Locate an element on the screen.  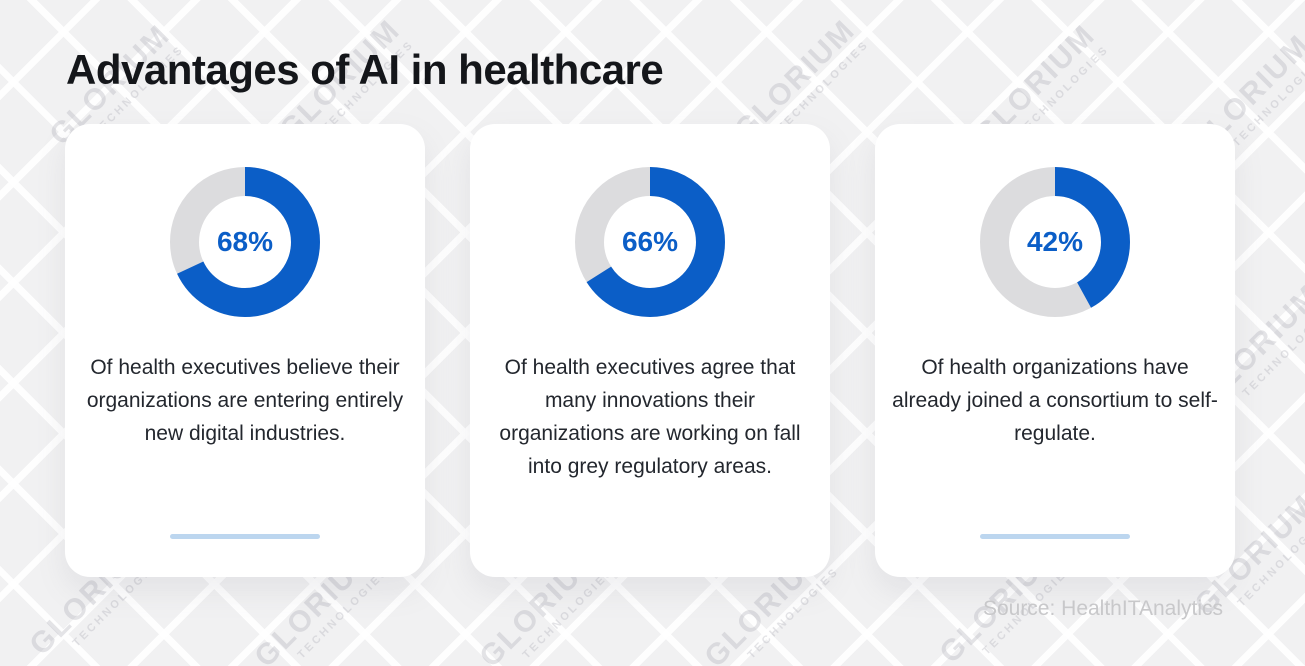
donut-percent-label: 42% is located at coordinates (1055, 242).